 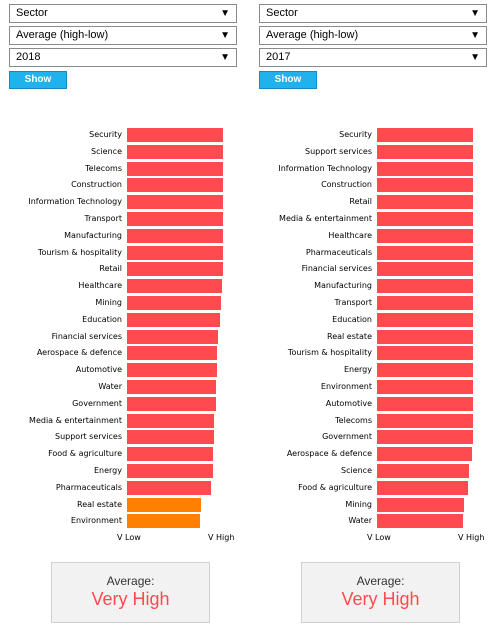 What do you see at coordinates (75, 420) in the screenshot?
I see `bar-category-label: Media & entertainment` at bounding box center [75, 420].